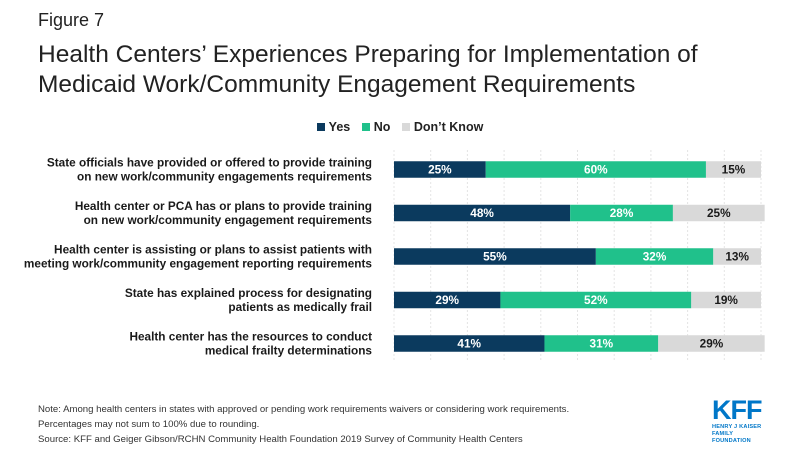 The height and width of the screenshot is (450, 800). I want to click on legend-swatch-no, so click(365, 127).